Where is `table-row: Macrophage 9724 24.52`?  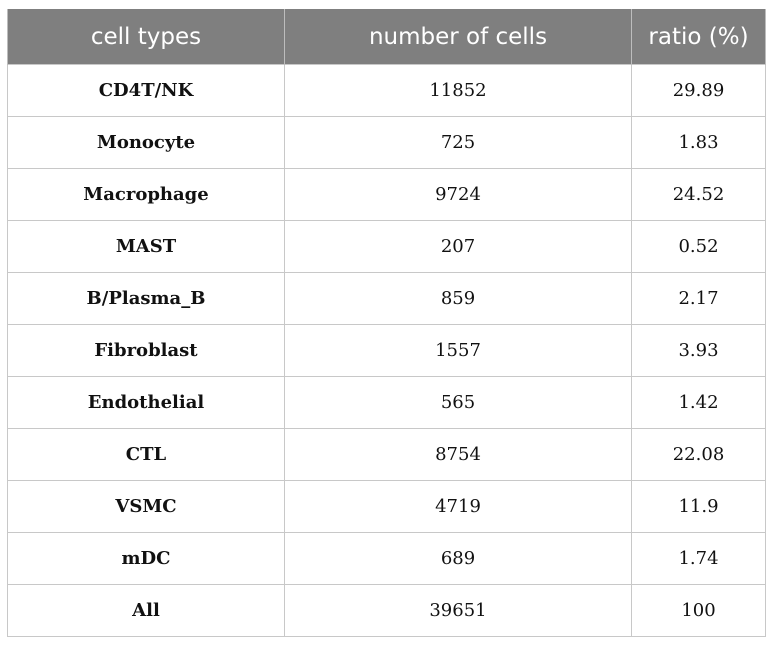
table-row: Macrophage 9724 24.52 is located at coordinates (386, 194).